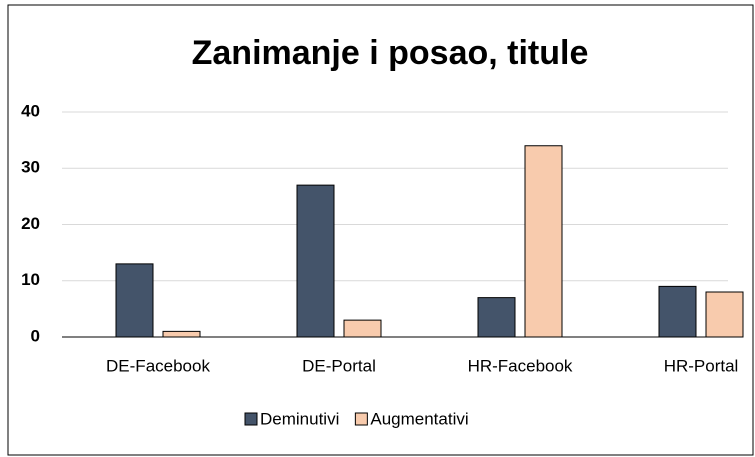 This screenshot has width=755, height=457. I want to click on x-tick-label: DE-Portal, so click(339, 365).